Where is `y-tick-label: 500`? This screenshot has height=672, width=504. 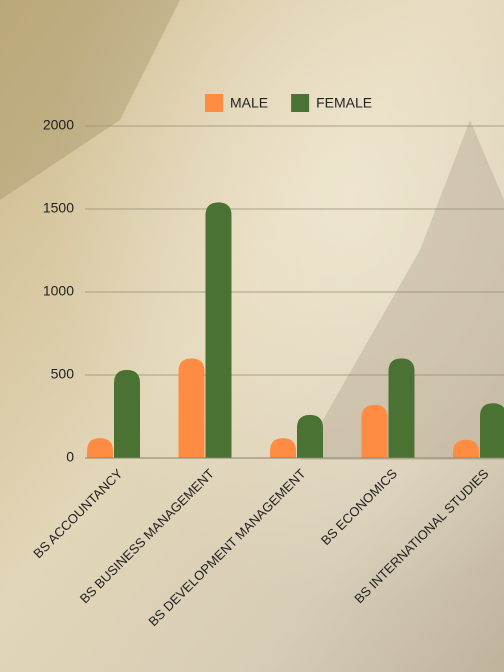
y-tick-label: 500 is located at coordinates (63, 374).